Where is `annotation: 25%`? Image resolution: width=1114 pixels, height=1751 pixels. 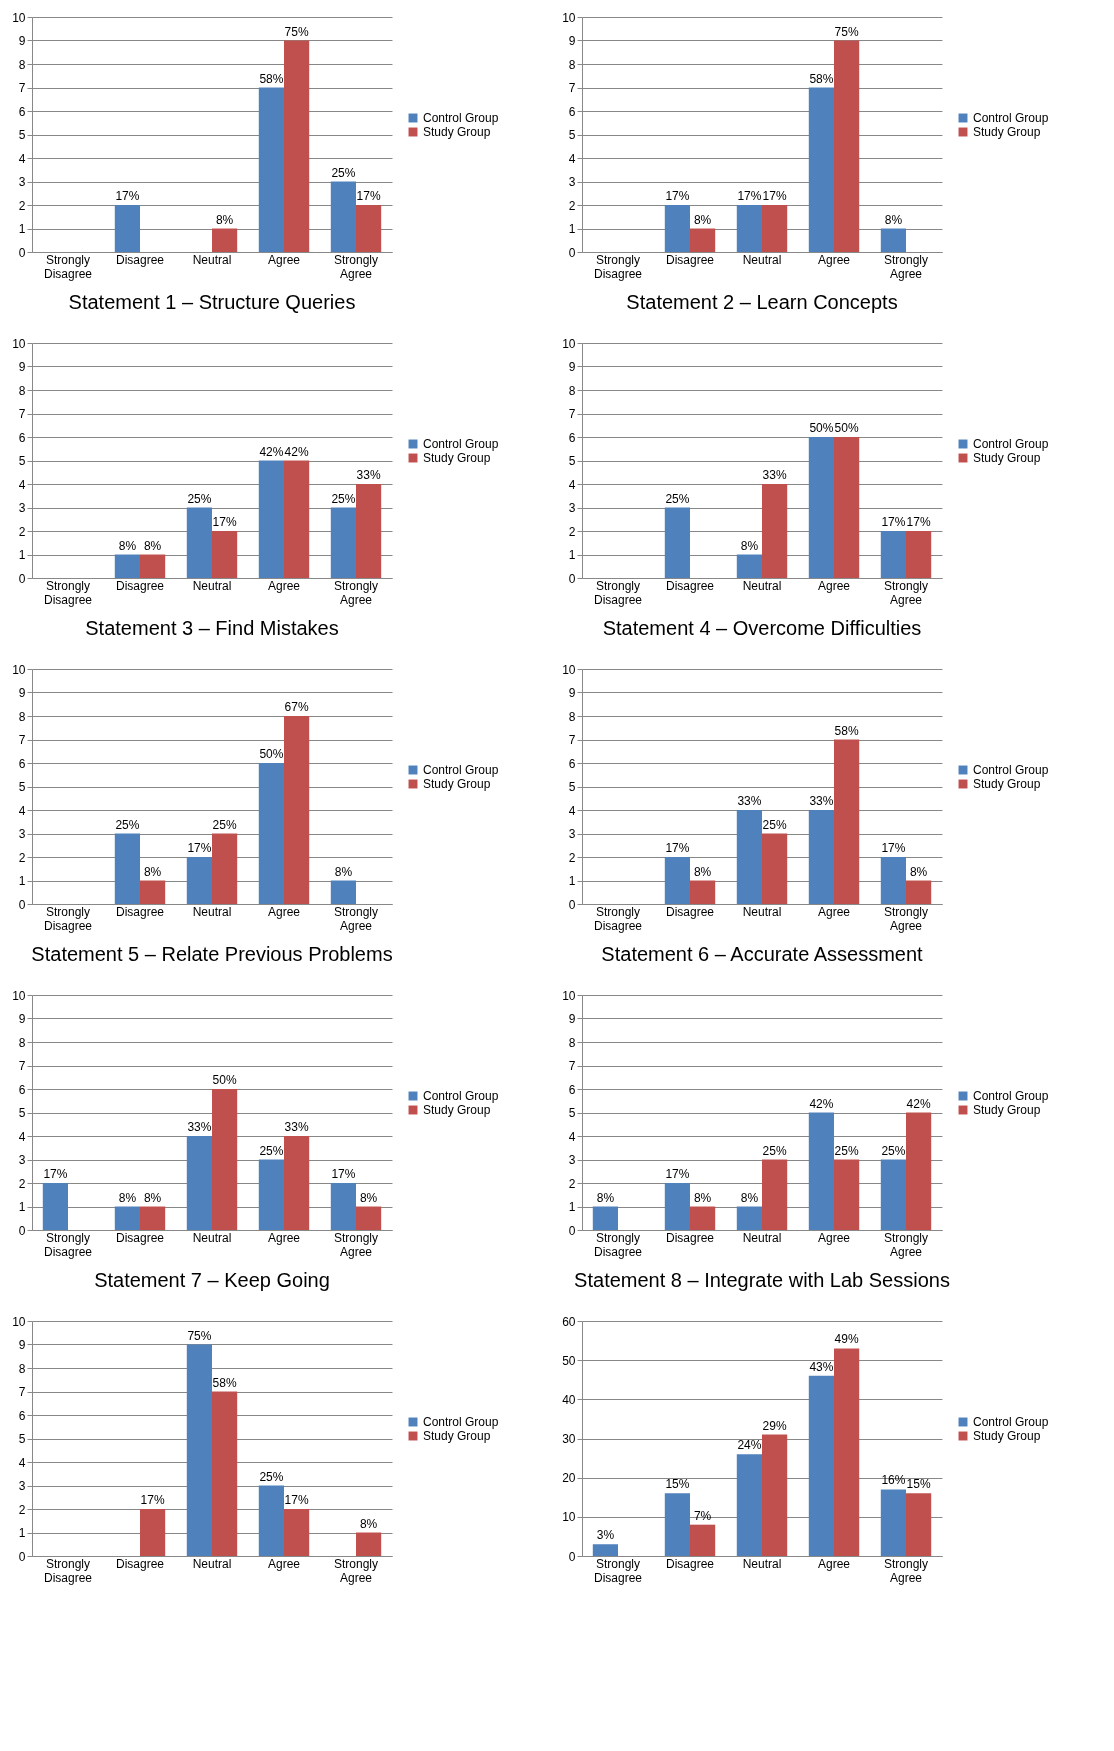
annotation: 25% is located at coordinates (271, 1150).